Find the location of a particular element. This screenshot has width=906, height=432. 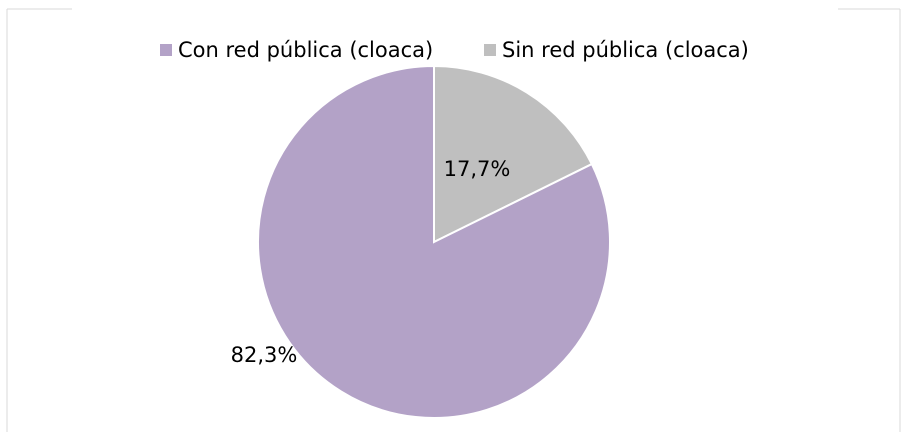

data-label-sin-red: 17,7% is located at coordinates (477, 169).